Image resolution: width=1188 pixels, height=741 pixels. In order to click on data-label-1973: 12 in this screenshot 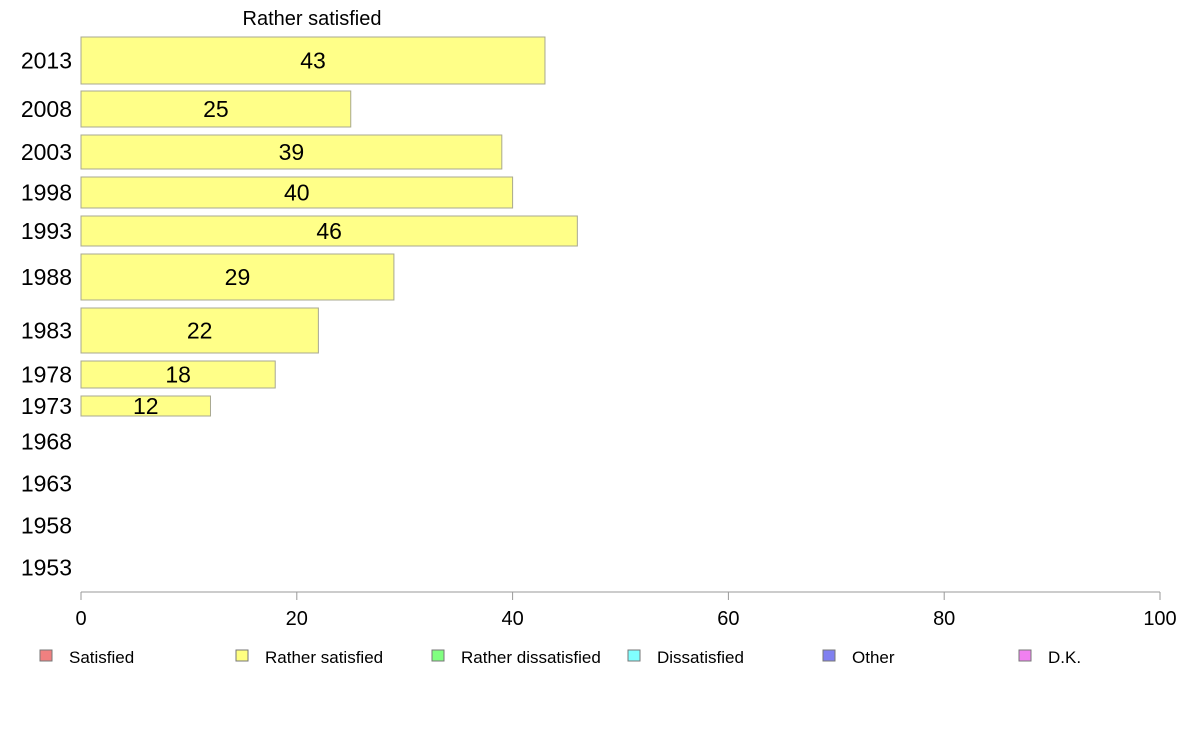, I will do `click(146, 406)`.